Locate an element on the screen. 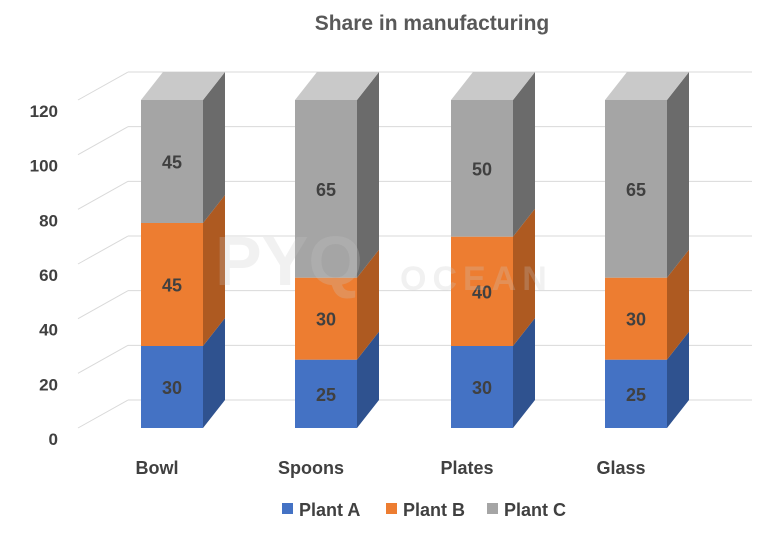 This screenshot has height=533, width=783. chart-title: Share in manufacturing is located at coordinates (432, 23).